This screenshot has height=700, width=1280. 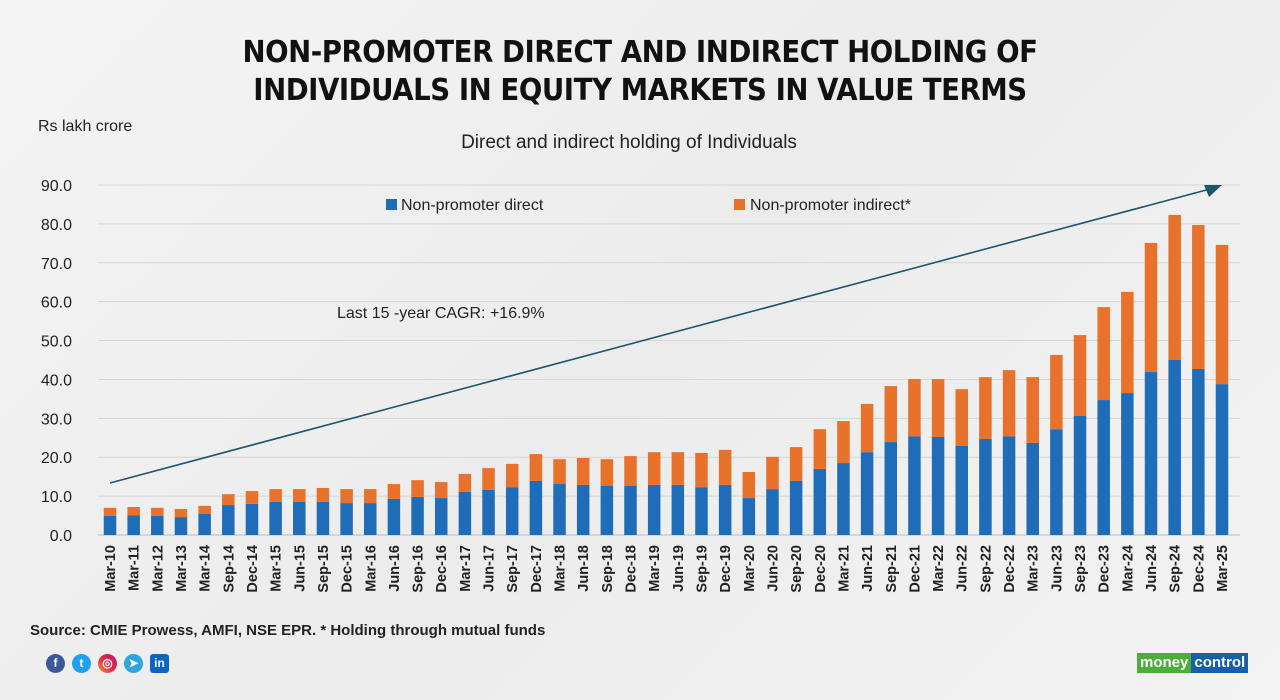 What do you see at coordinates (1223, 568) in the screenshot?
I see `x-tick-label: Mar-25` at bounding box center [1223, 568].